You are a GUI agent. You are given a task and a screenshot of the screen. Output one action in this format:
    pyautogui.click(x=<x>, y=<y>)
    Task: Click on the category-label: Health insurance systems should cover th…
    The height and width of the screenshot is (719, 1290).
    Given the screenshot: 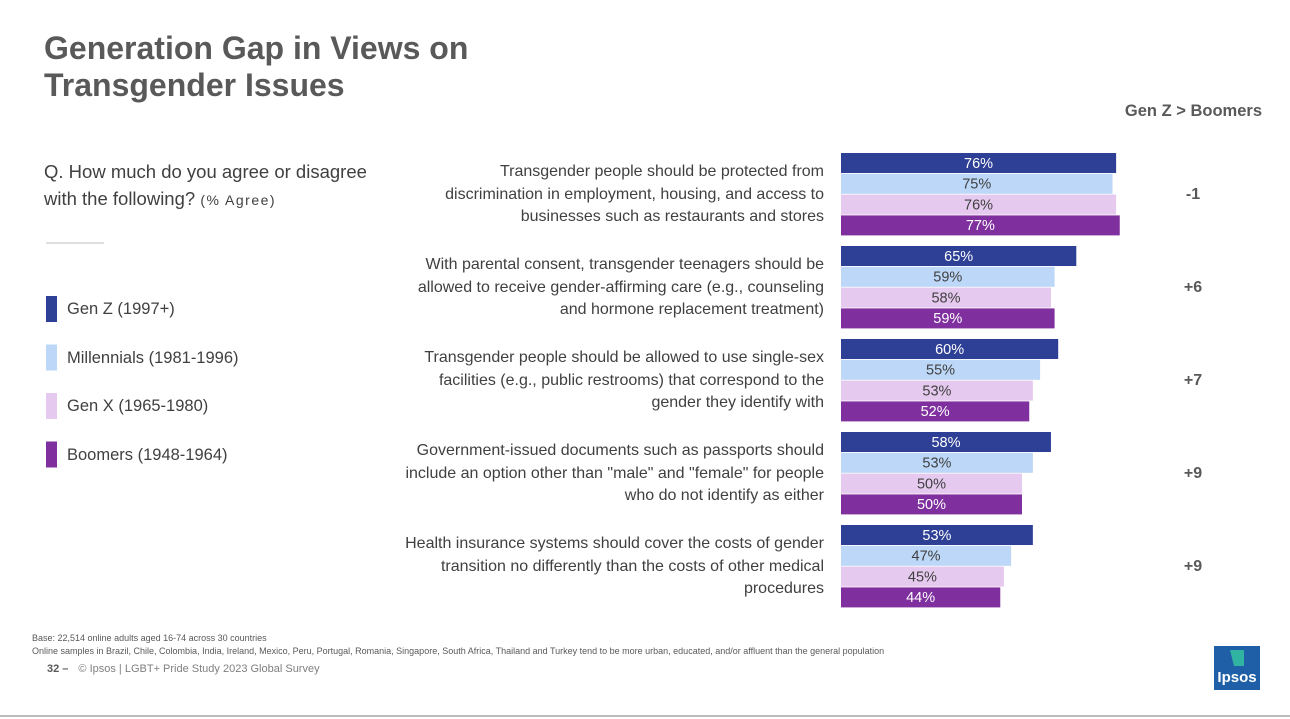 What is the action you would take?
    pyautogui.click(x=614, y=566)
    